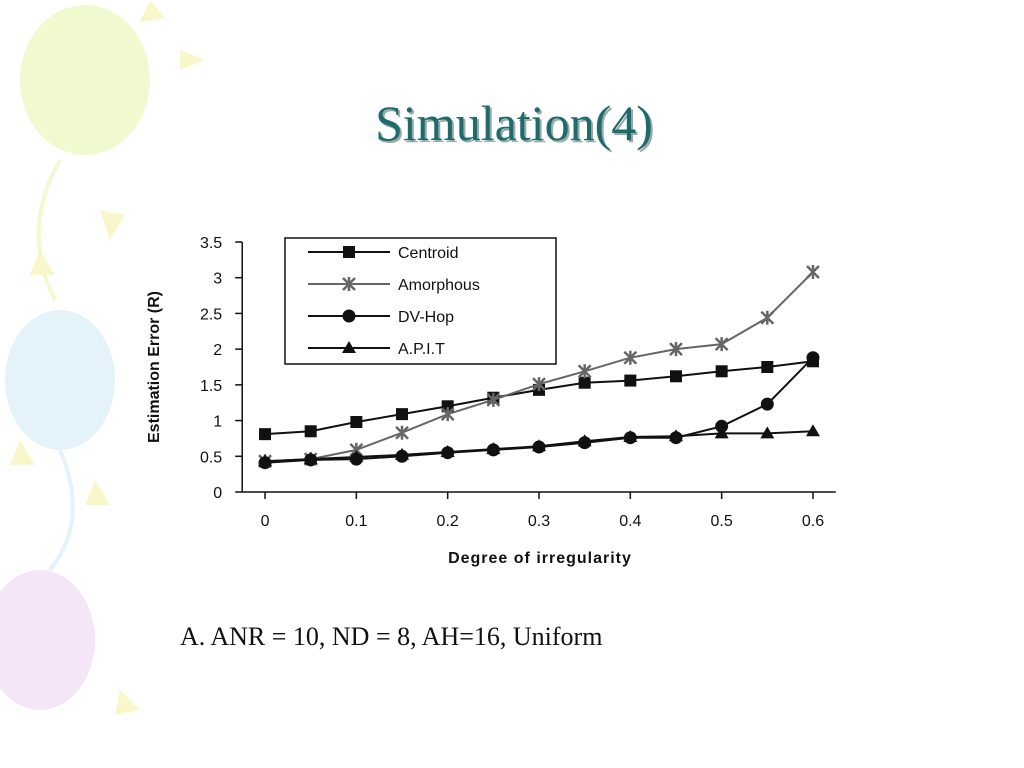  What do you see at coordinates (265, 521) in the screenshot?
I see `x-tick-label: 0` at bounding box center [265, 521].